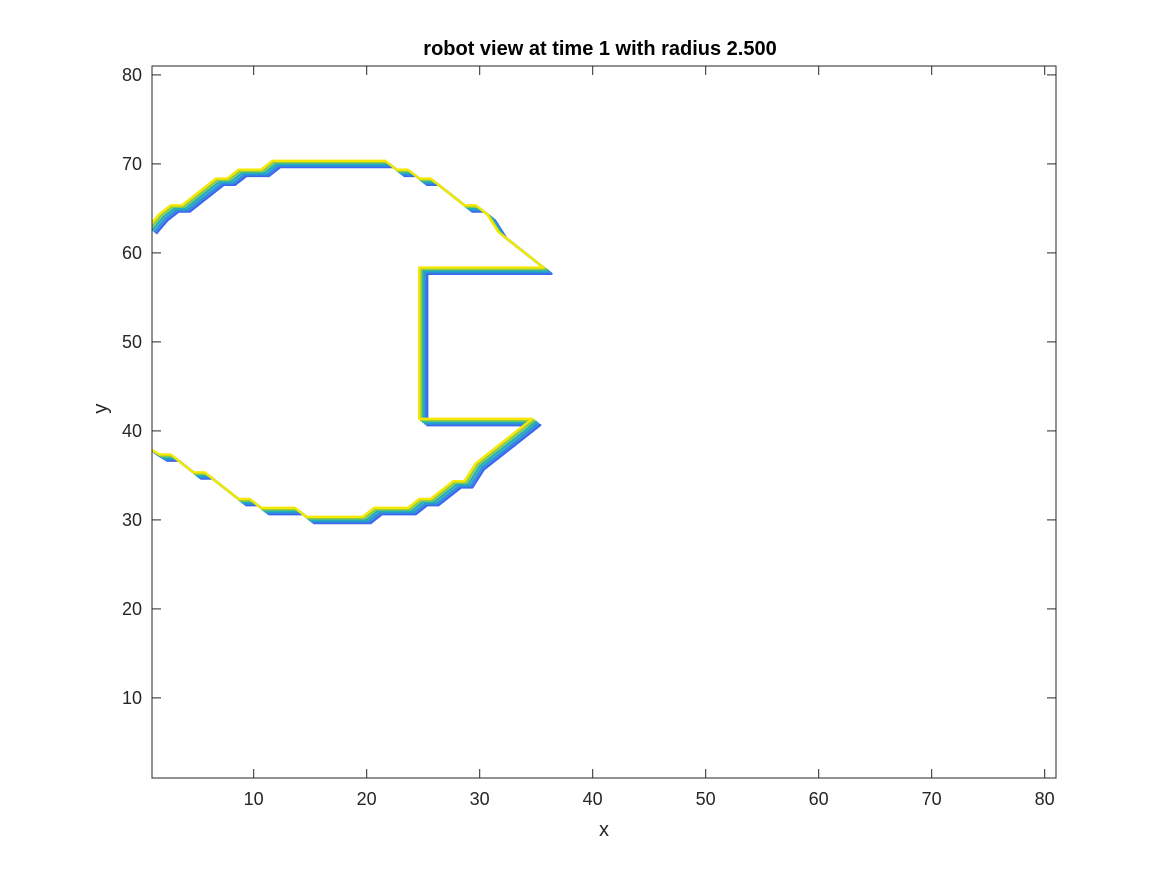  What do you see at coordinates (480, 799) in the screenshot?
I see `x-tick-label: 30` at bounding box center [480, 799].